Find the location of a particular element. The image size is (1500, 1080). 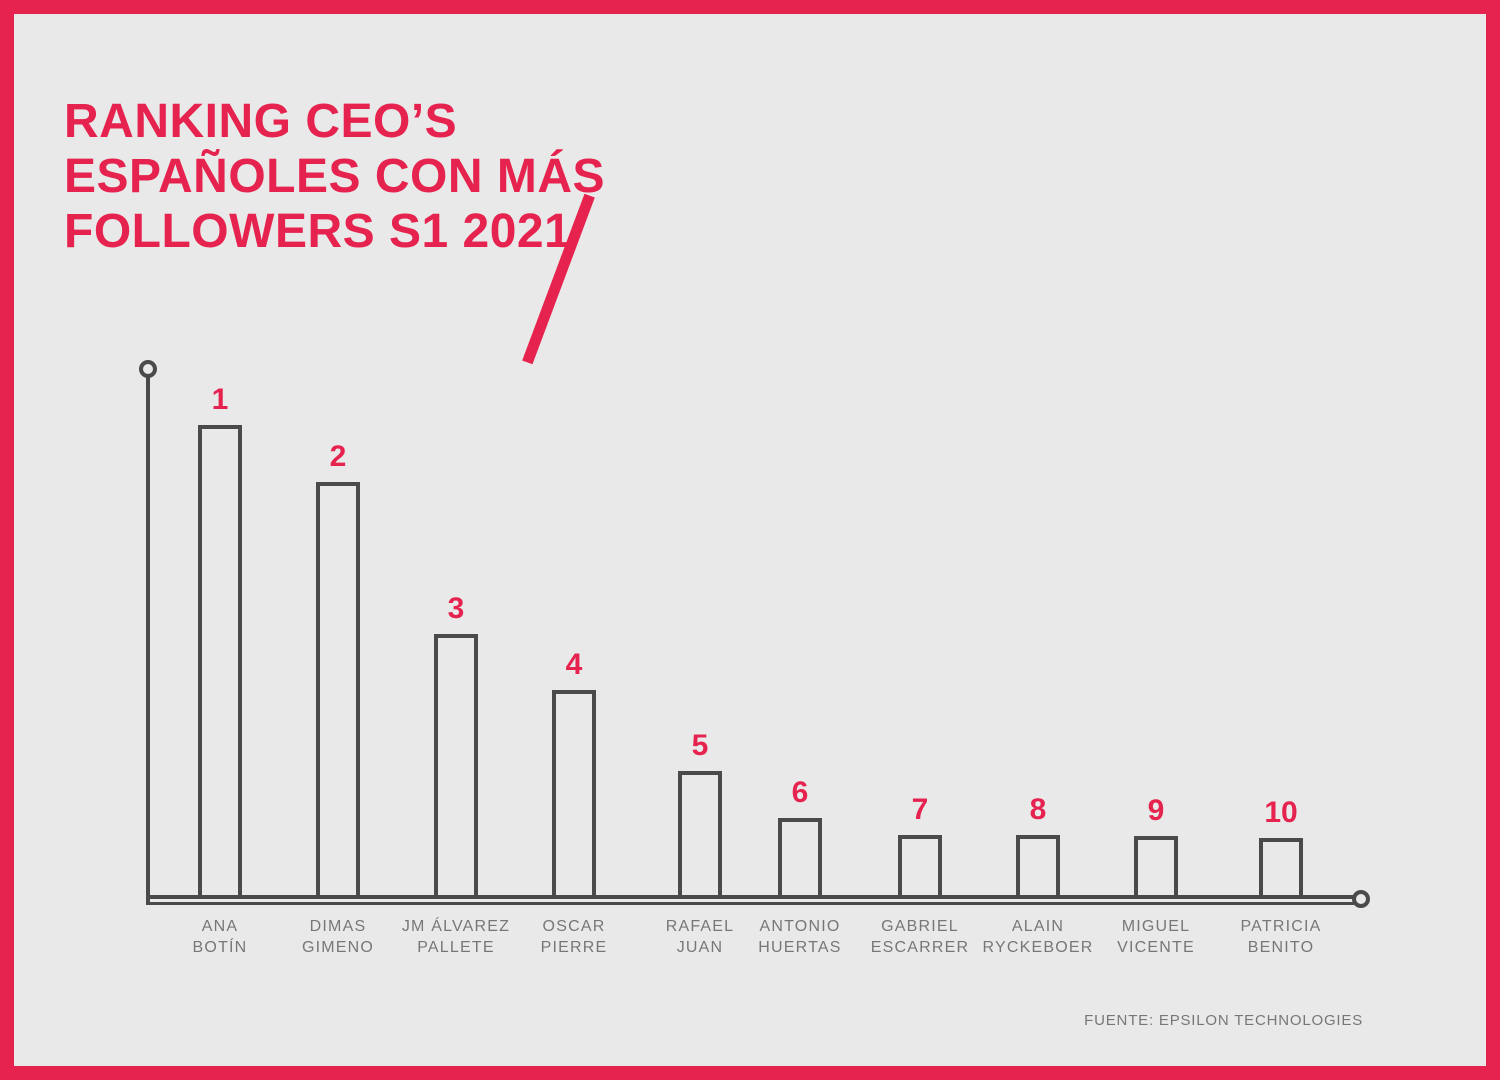

bar-category-line-1: GABRIEL is located at coordinates (920, 926).